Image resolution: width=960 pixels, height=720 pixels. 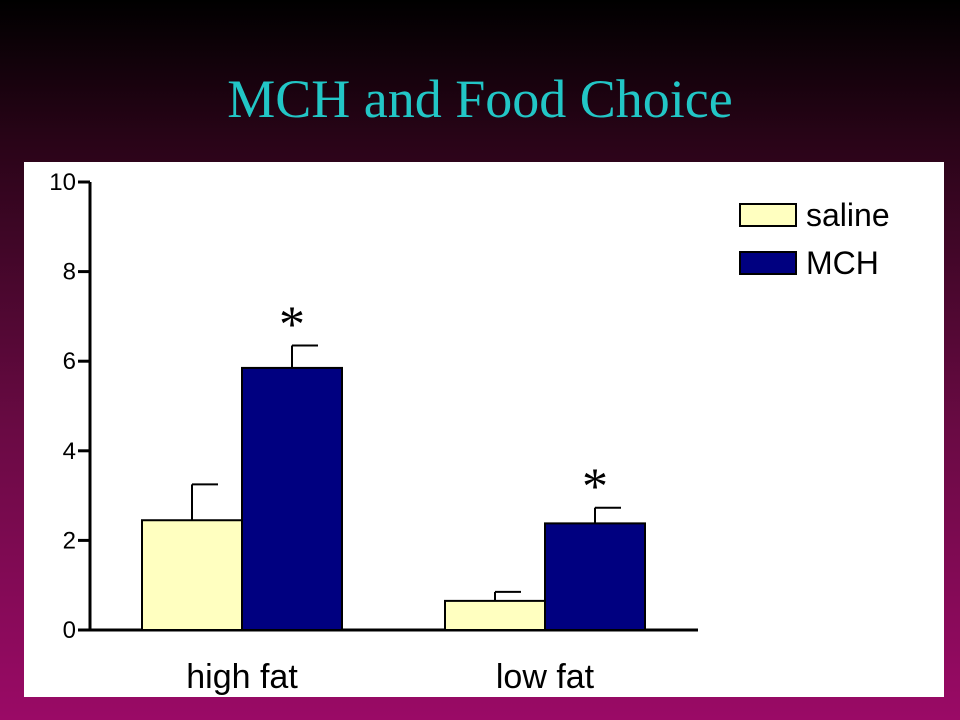 What do you see at coordinates (595, 487) in the screenshot?
I see `significance-marker-1: *` at bounding box center [595, 487].